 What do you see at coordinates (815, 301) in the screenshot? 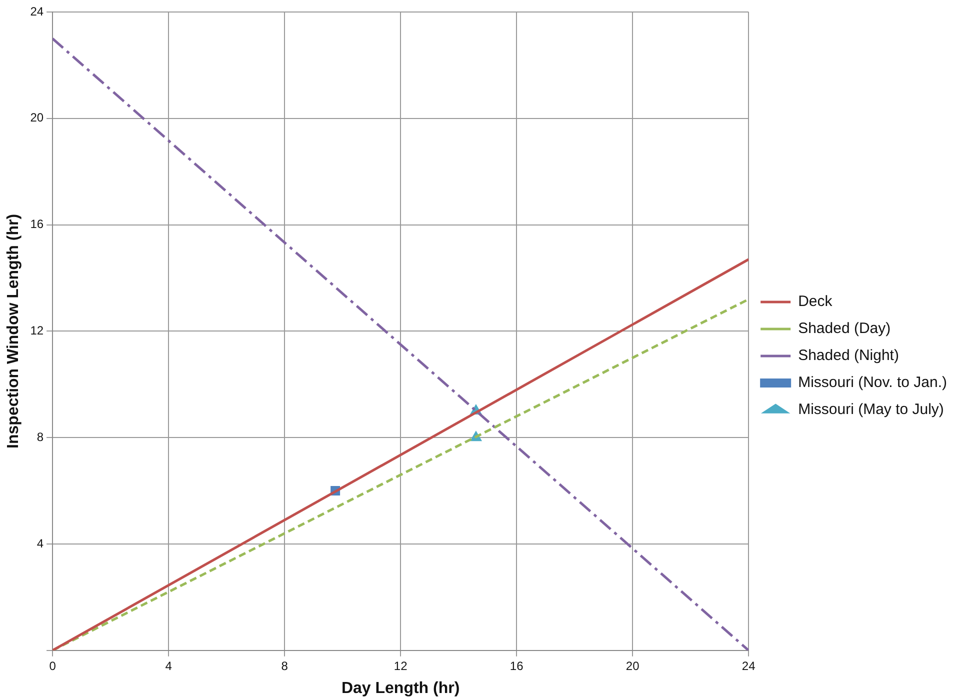
I see `legend-label: Deck` at bounding box center [815, 301].